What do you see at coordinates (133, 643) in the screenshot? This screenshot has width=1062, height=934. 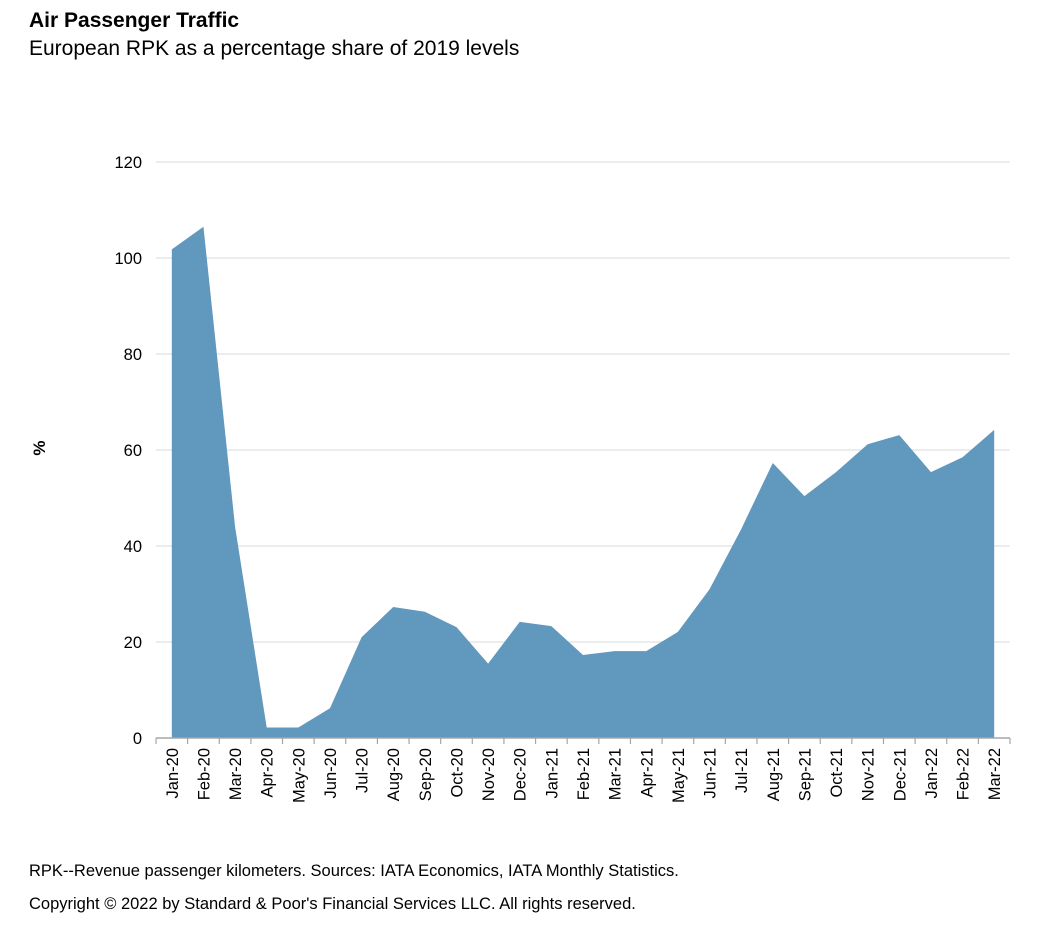 I see `y-tick-label: 20` at bounding box center [133, 643].